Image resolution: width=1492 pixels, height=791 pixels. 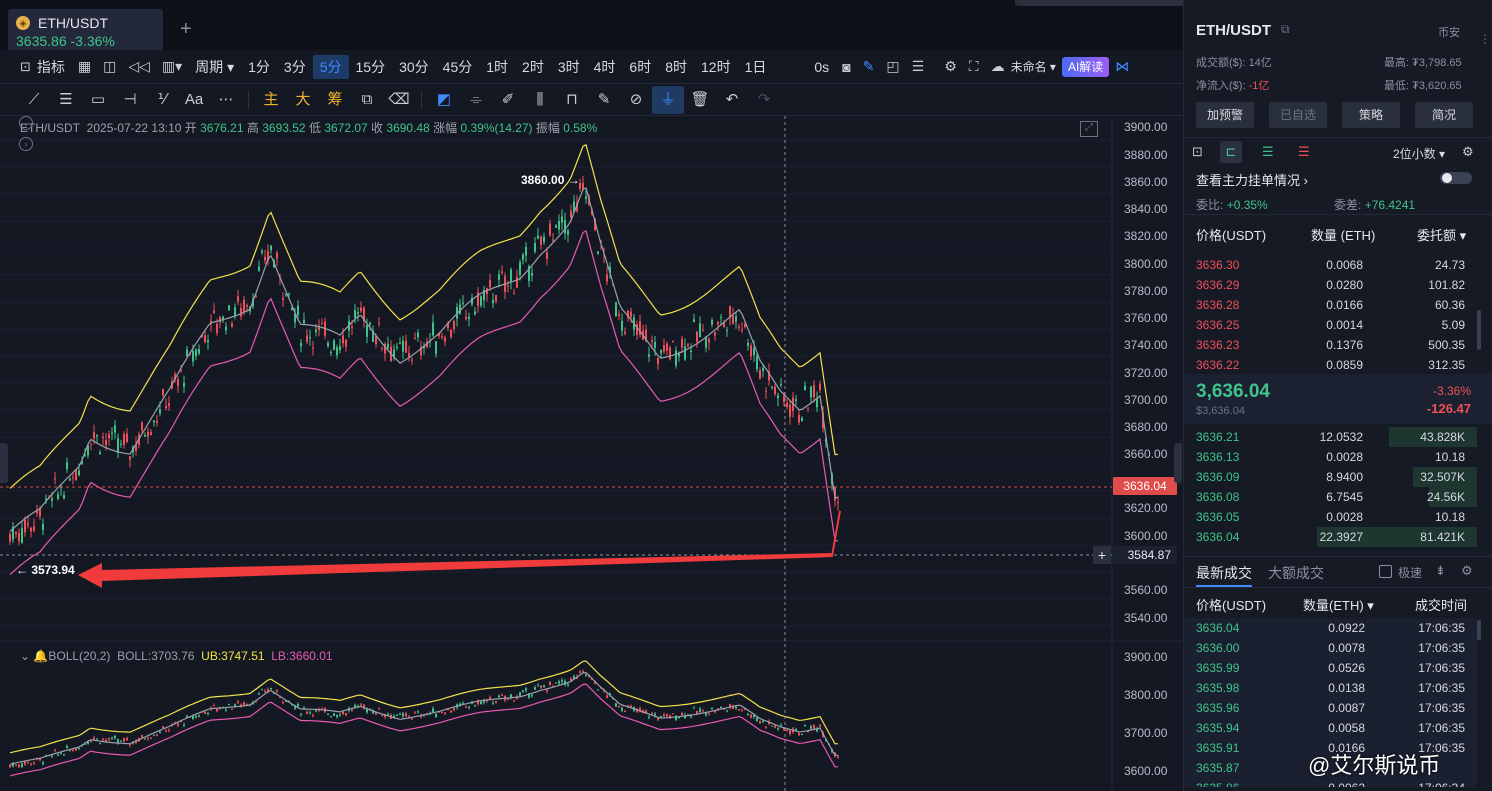 What do you see at coordinates (568, 66) in the screenshot?
I see `period-3h: 3时` at bounding box center [568, 66].